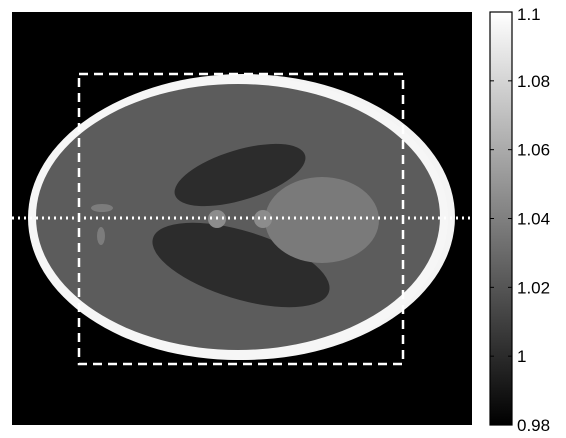 The width and height of the screenshot is (566, 438). Describe the element at coordinates (529, 14) in the screenshot. I see `colorbar-tick-label: 1.1` at that location.